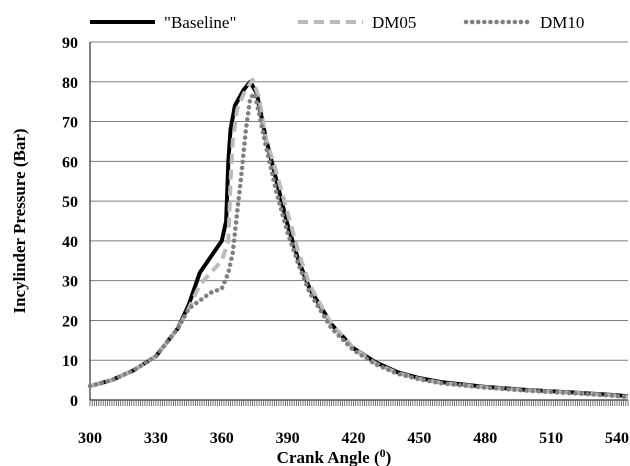 The image size is (630, 466). Describe the element at coordinates (222, 438) in the screenshot. I see `x-tick-label: 360` at that location.